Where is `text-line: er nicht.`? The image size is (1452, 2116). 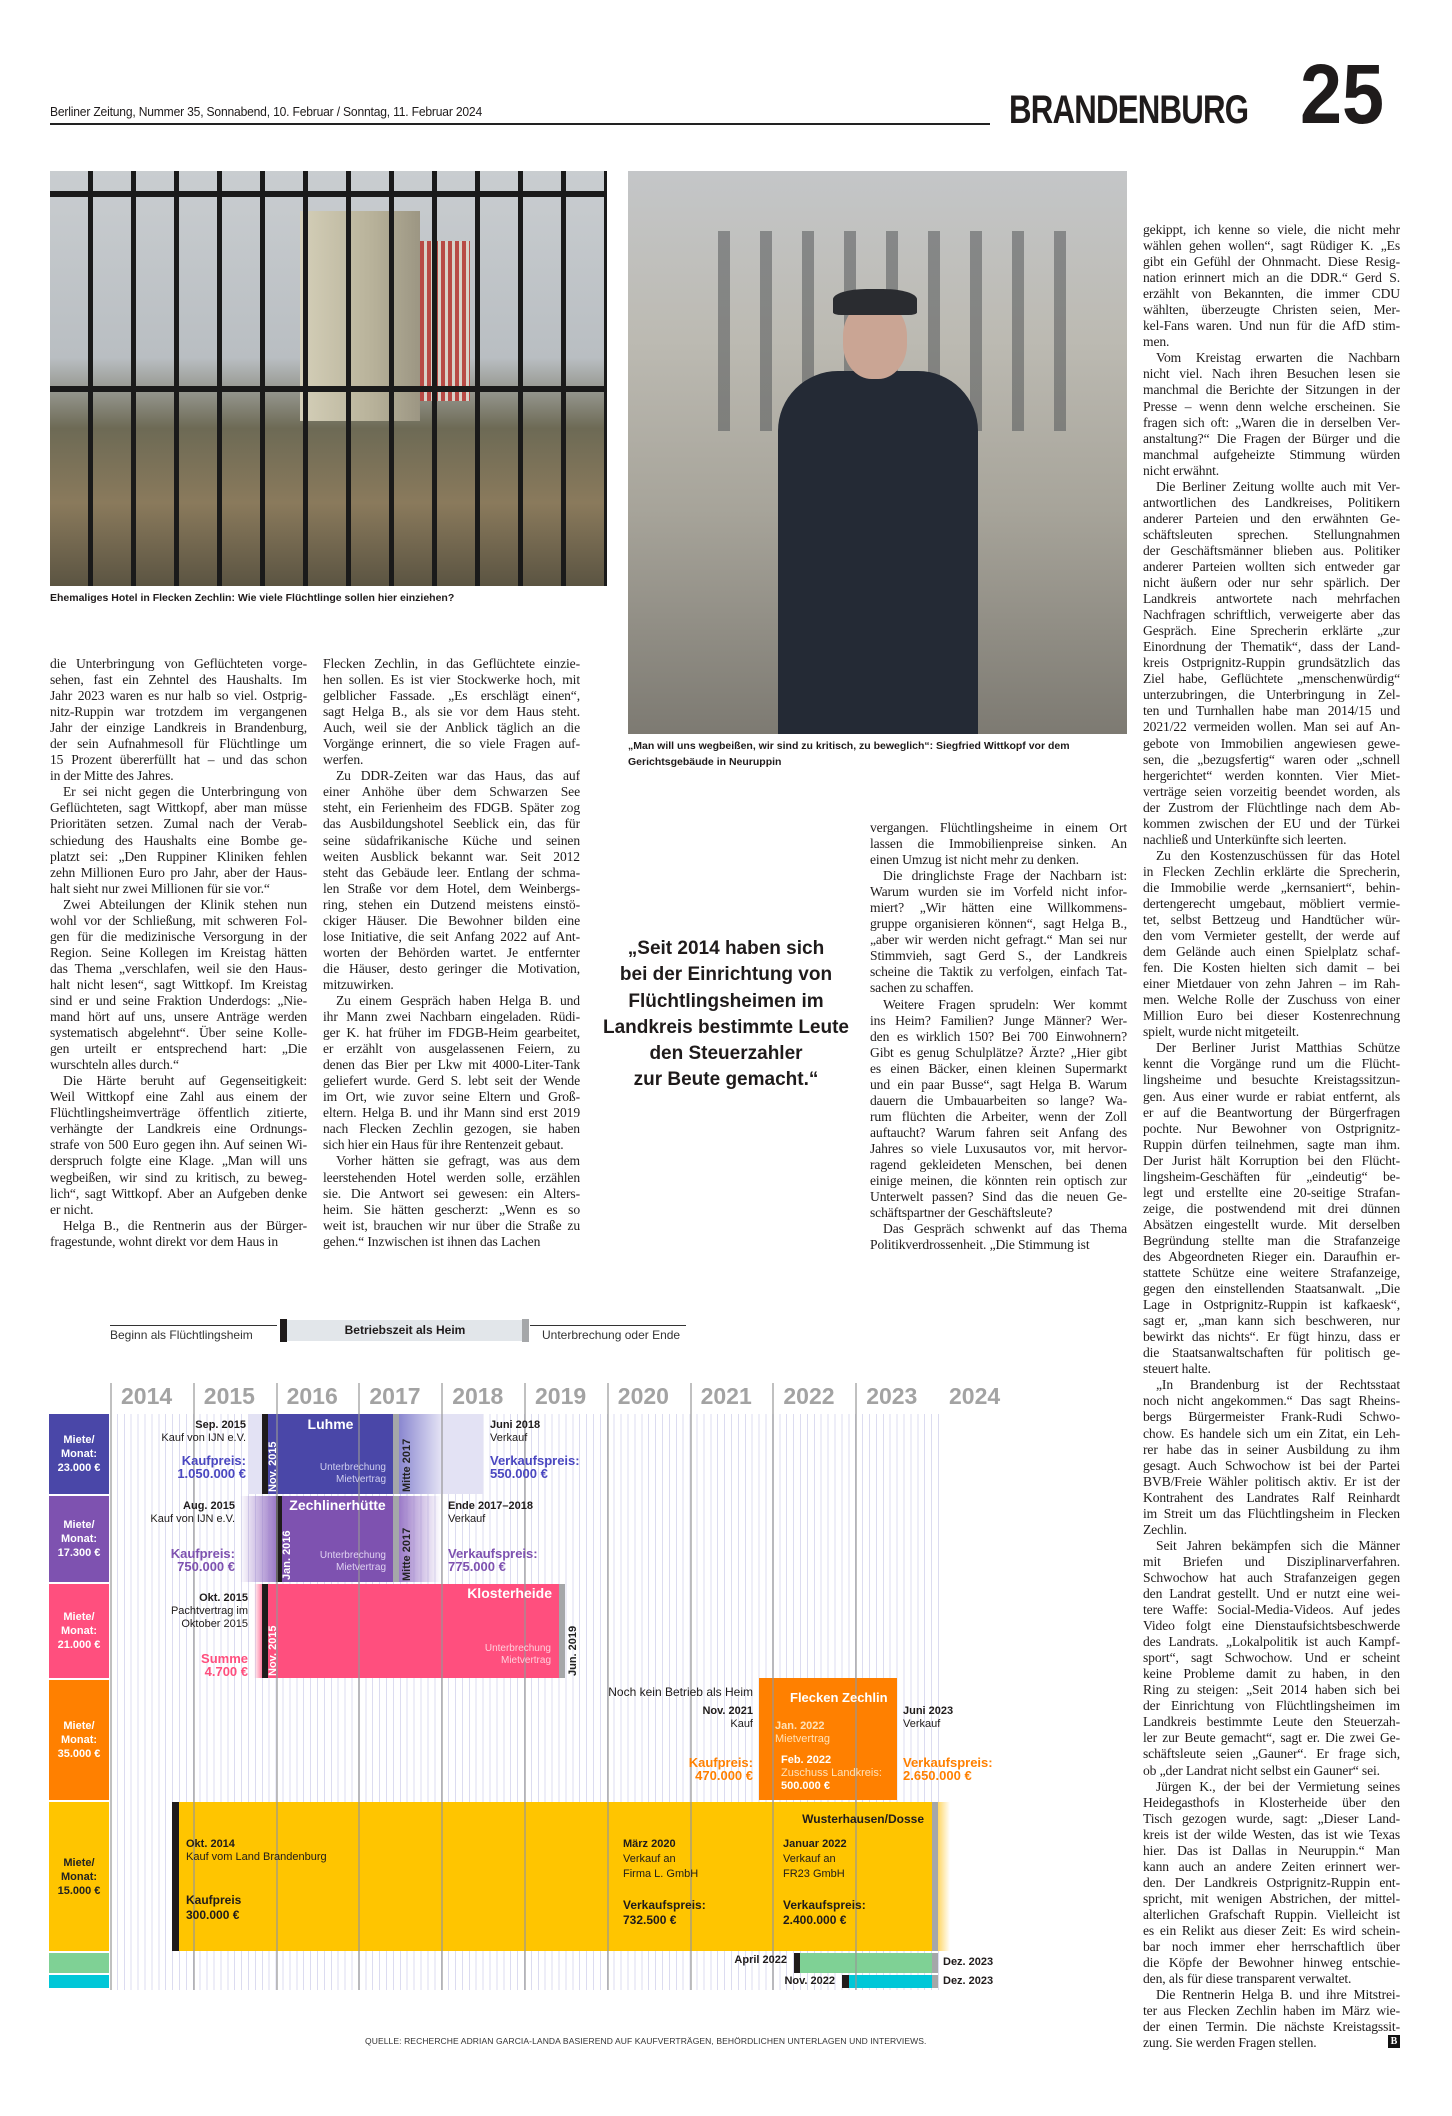 text-line: er nicht. is located at coordinates (72, 1209).